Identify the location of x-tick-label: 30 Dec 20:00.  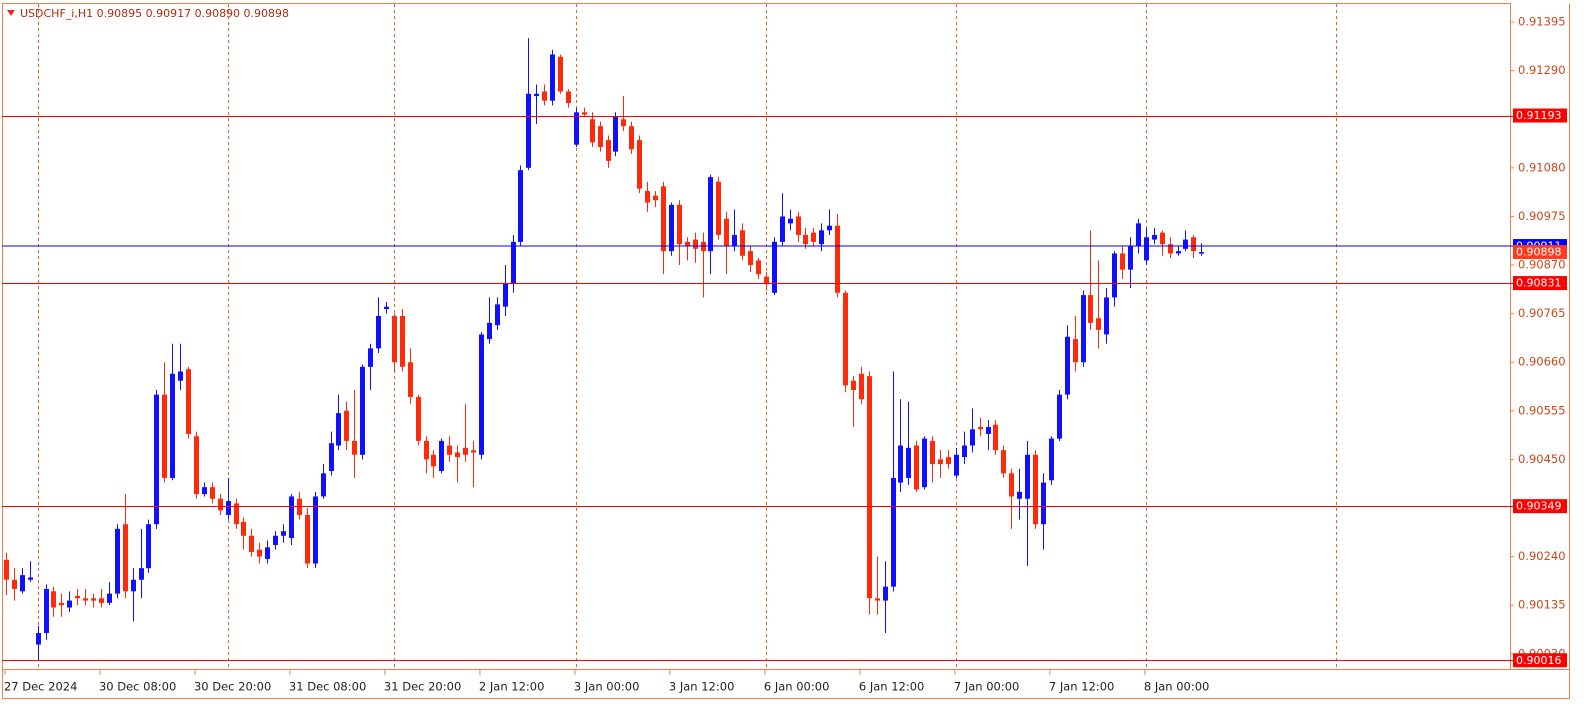
(232, 687).